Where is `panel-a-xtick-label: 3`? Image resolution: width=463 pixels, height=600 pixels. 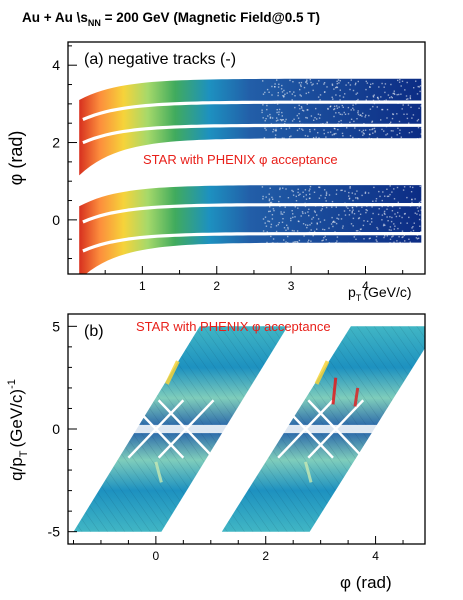 panel-a-xtick-label: 3 is located at coordinates (291, 286).